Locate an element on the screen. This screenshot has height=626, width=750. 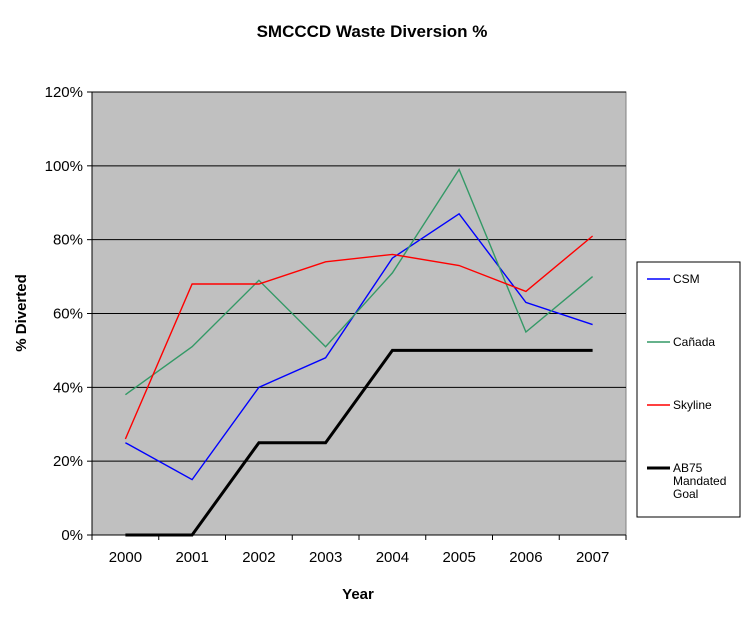
legend: CSM Cañada Skyline AB75 Mandated Goal is located at coordinates (688, 389).